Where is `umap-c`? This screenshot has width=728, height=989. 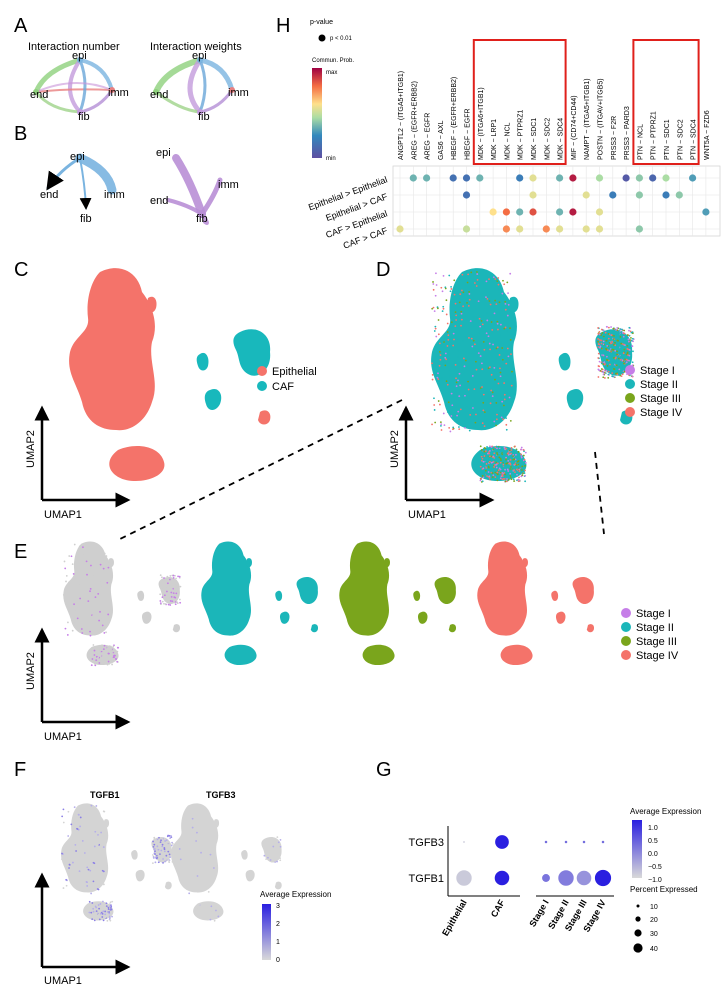 umap-c is located at coordinates (170, 375).